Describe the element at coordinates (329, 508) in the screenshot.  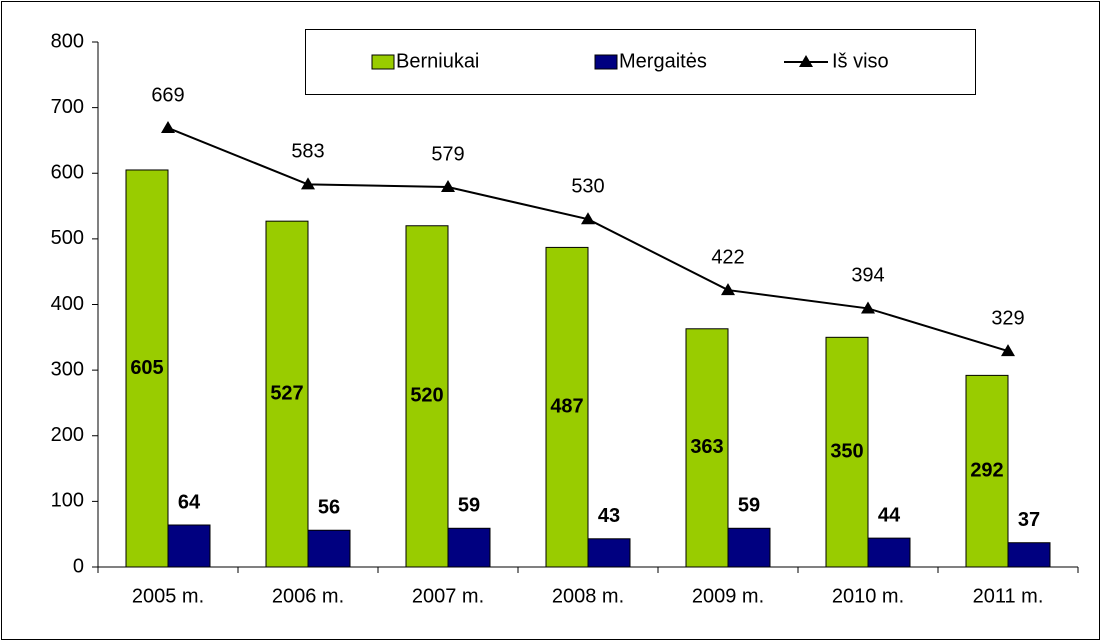
I see `data-label: 56` at that location.